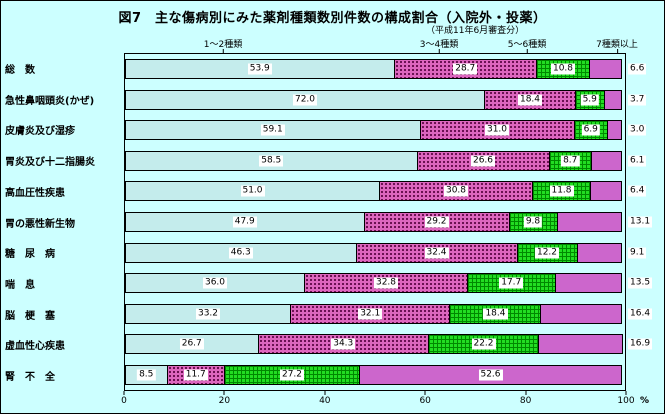  I want to click on stacked-bar: 51.0 30.8 11.8, so click(375, 191).